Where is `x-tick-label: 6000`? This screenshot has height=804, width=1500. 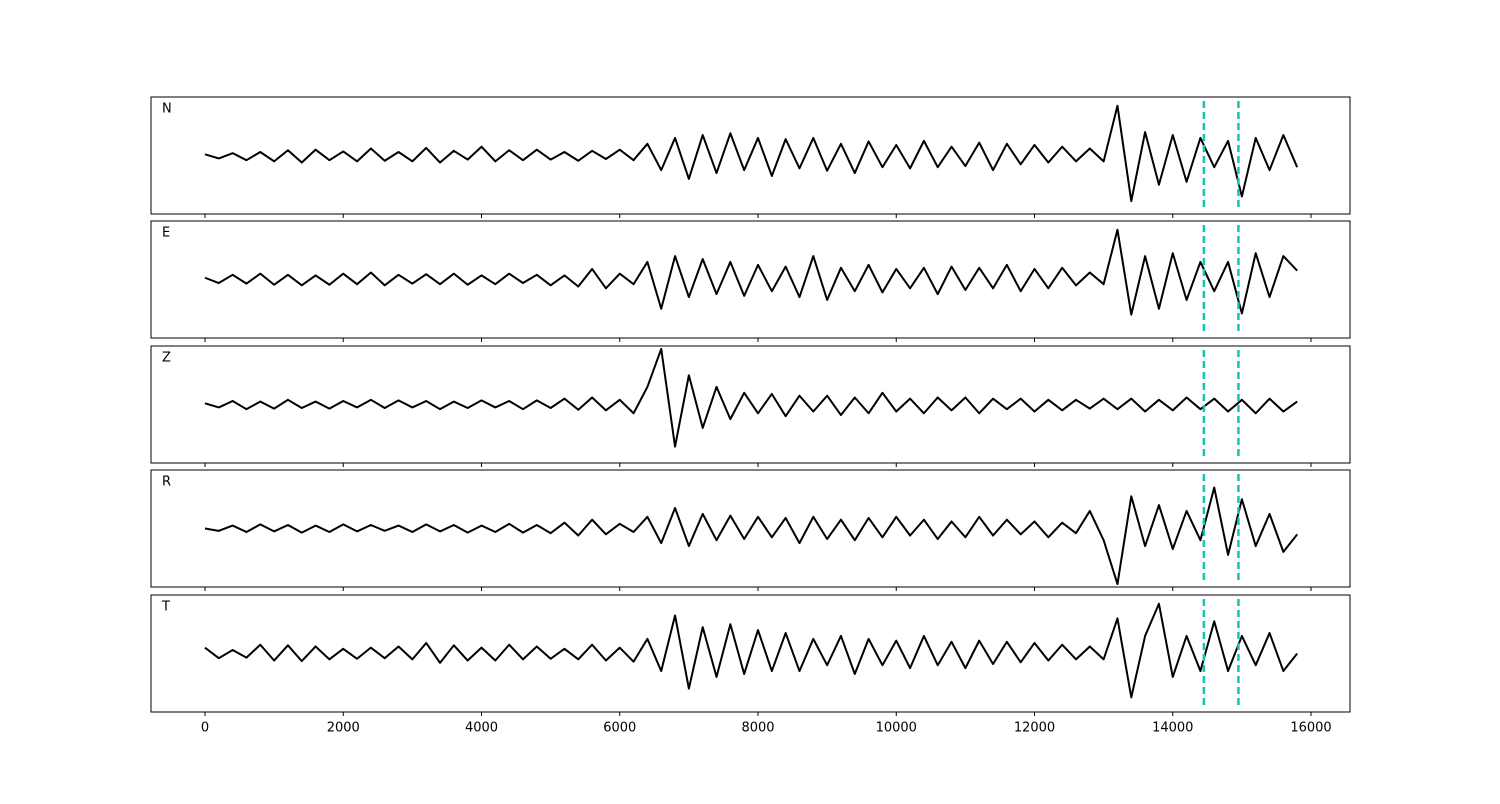 x-tick-label: 6000 is located at coordinates (619, 728).